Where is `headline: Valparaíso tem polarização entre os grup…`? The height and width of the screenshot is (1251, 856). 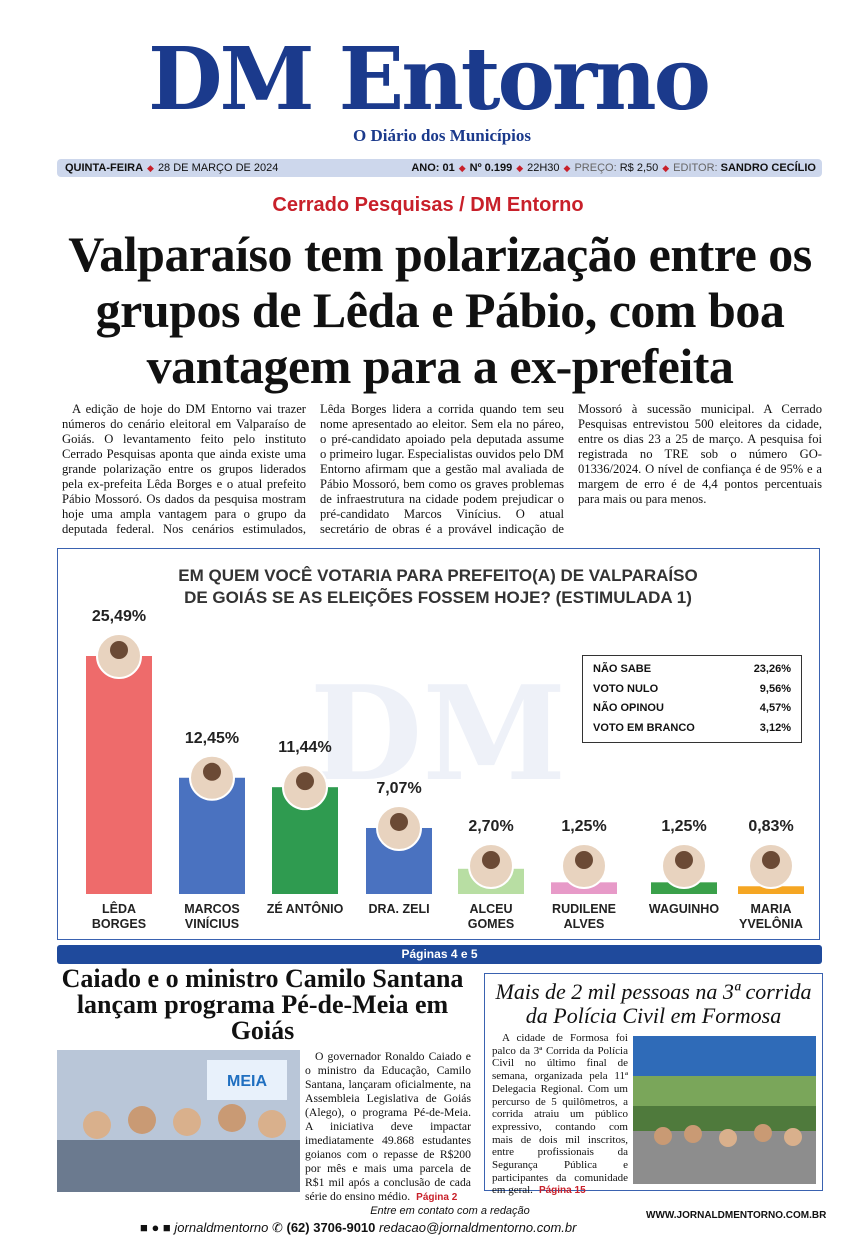 headline: Valparaíso tem polarização entre os grup… is located at coordinates (440, 310).